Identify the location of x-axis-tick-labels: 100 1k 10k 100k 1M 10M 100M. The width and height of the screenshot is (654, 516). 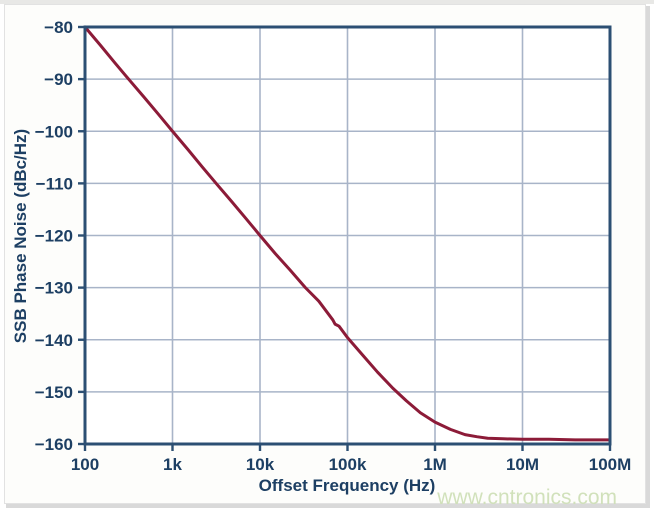
(351, 464).